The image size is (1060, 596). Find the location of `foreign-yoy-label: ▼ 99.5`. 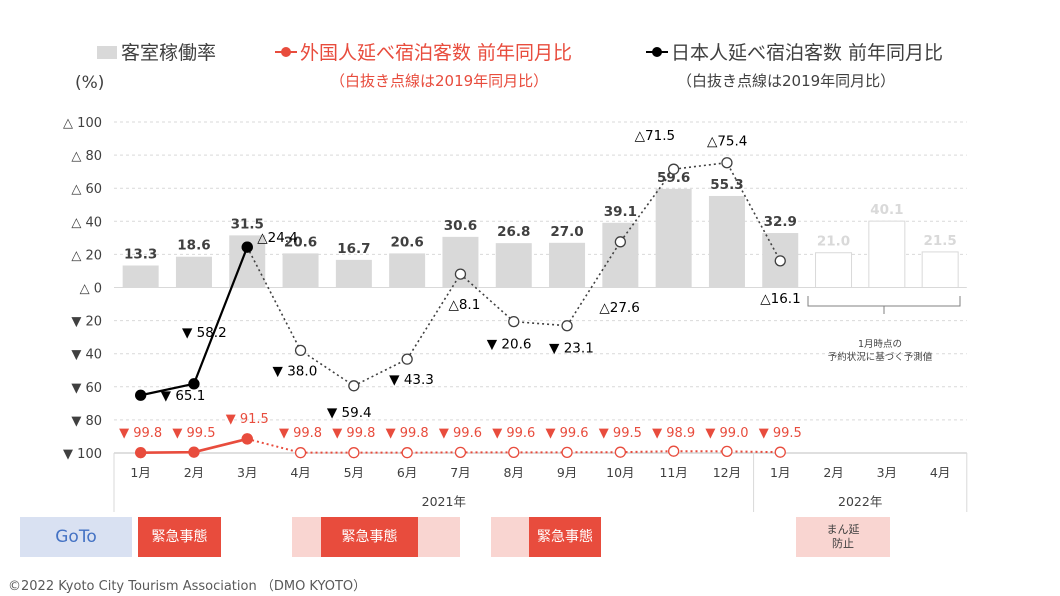

foreign-yoy-label: ▼ 99.5 is located at coordinates (193, 433).